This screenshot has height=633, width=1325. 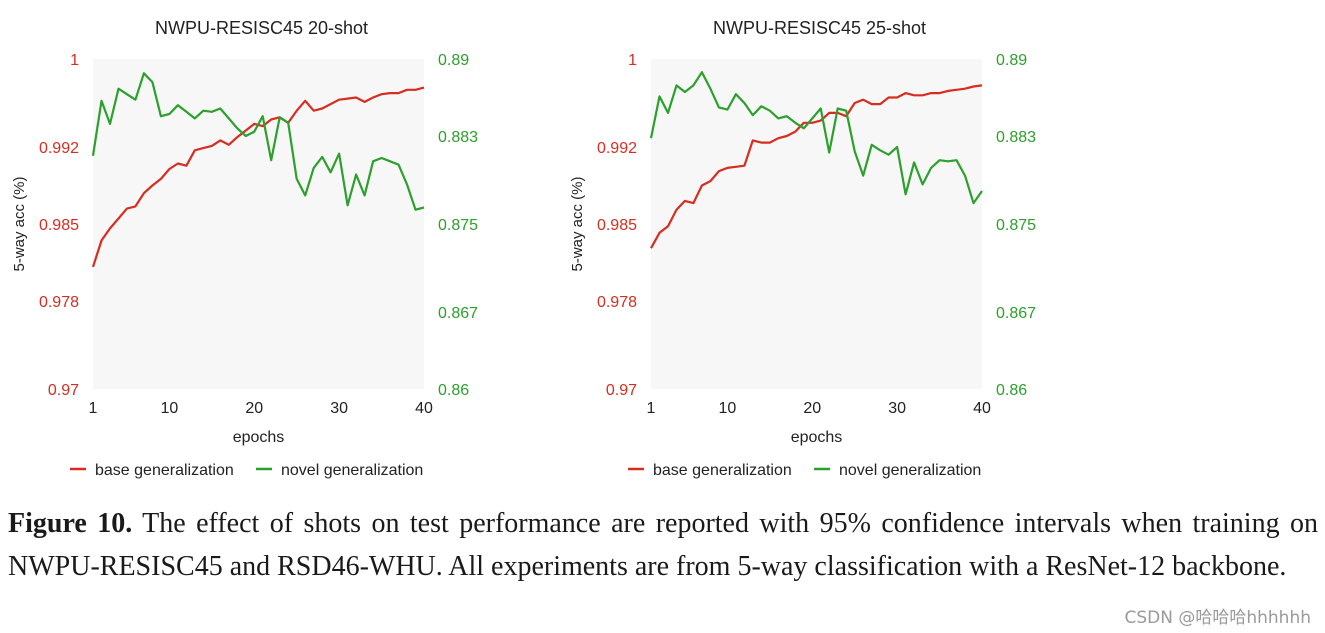 I want to click on caption-label: Figure 10., so click(x=70, y=523).